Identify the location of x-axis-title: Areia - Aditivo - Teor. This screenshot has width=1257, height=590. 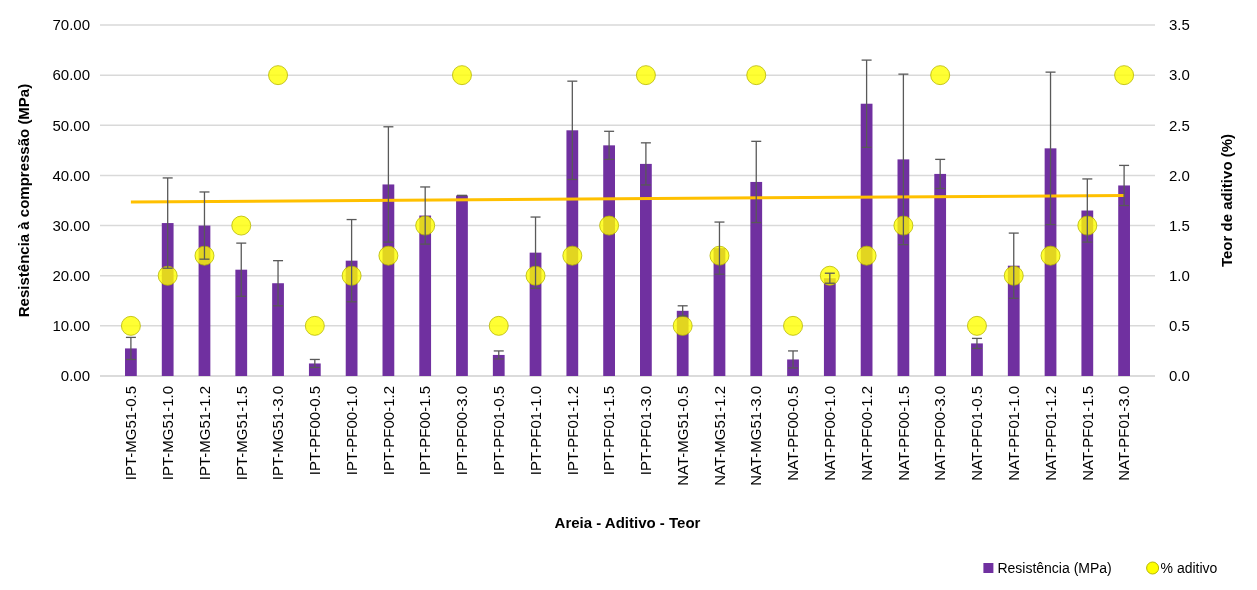
(627, 522).